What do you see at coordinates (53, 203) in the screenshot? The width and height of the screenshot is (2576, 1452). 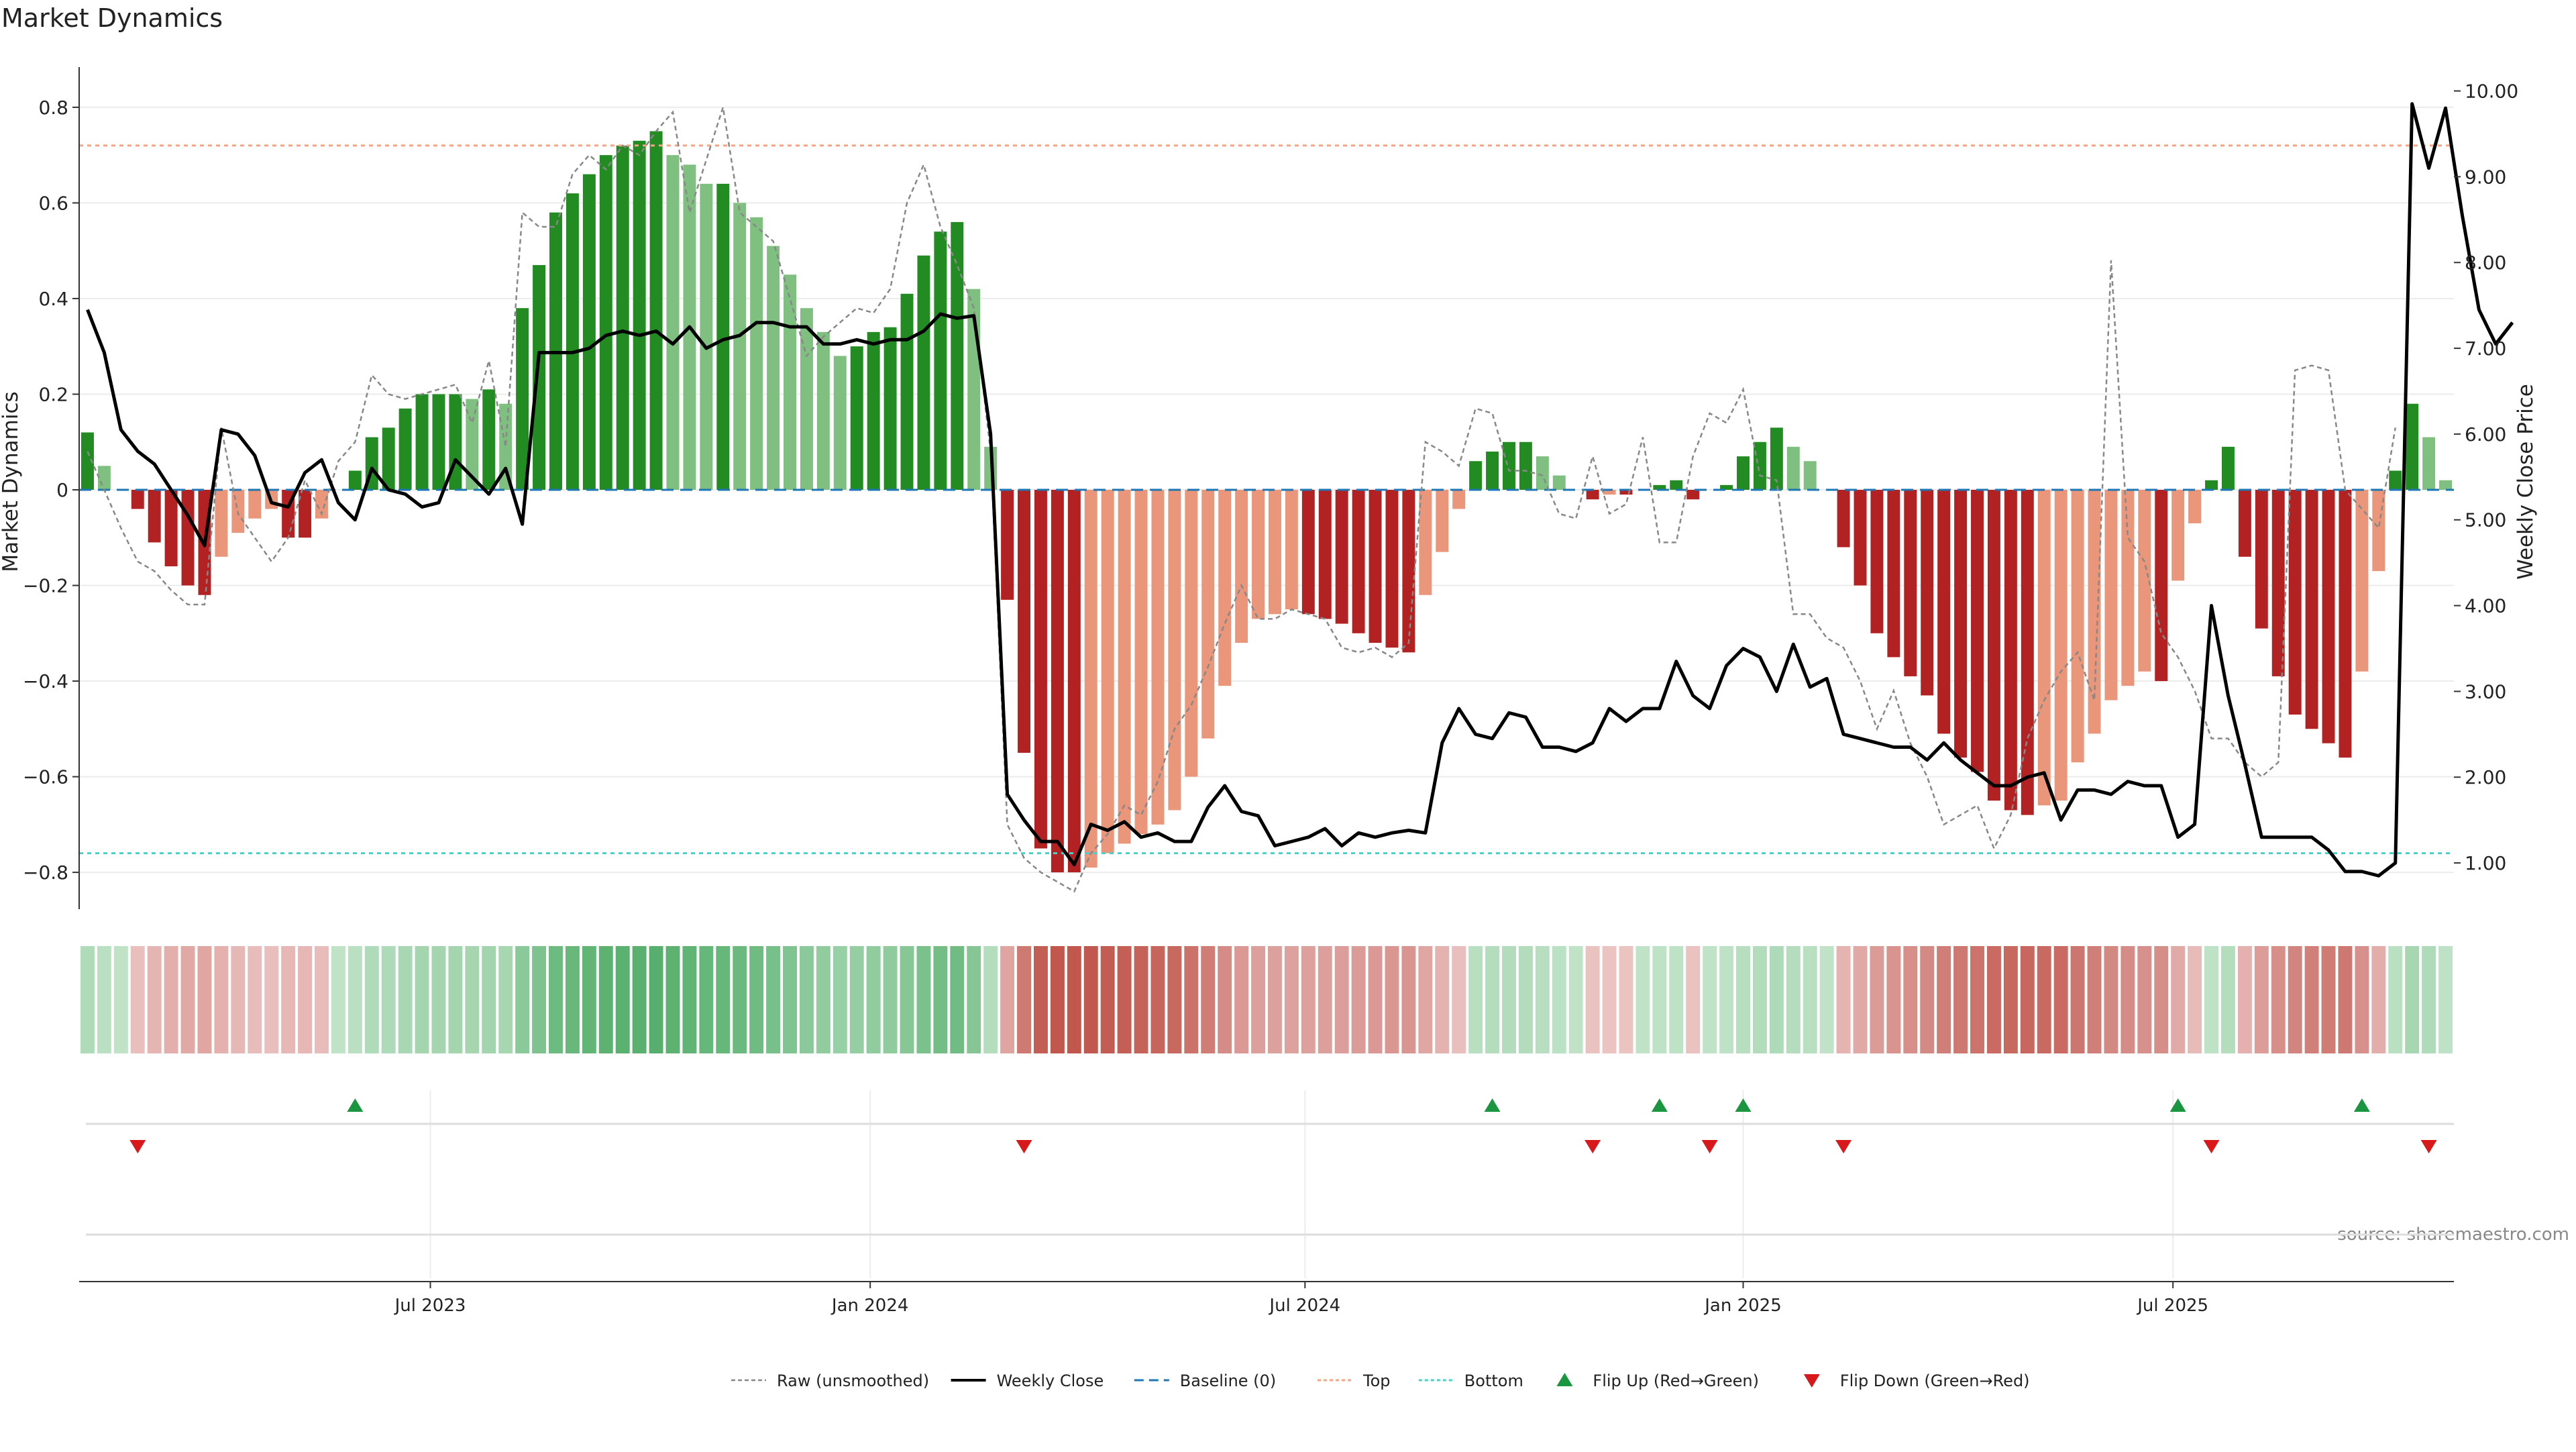 I see `left-tick-label: 0.6` at bounding box center [53, 203].